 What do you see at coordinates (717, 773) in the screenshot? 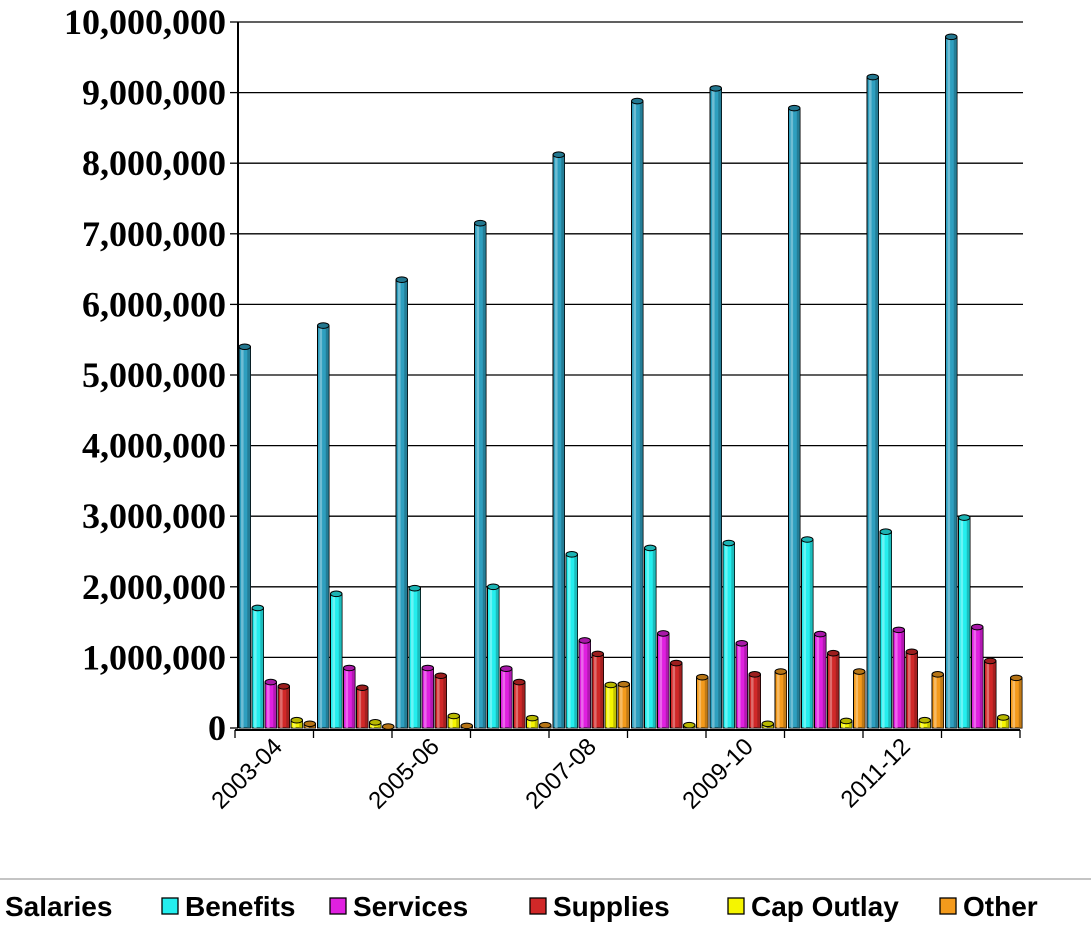
I see `x-tick-label: 2009-10` at bounding box center [717, 773].